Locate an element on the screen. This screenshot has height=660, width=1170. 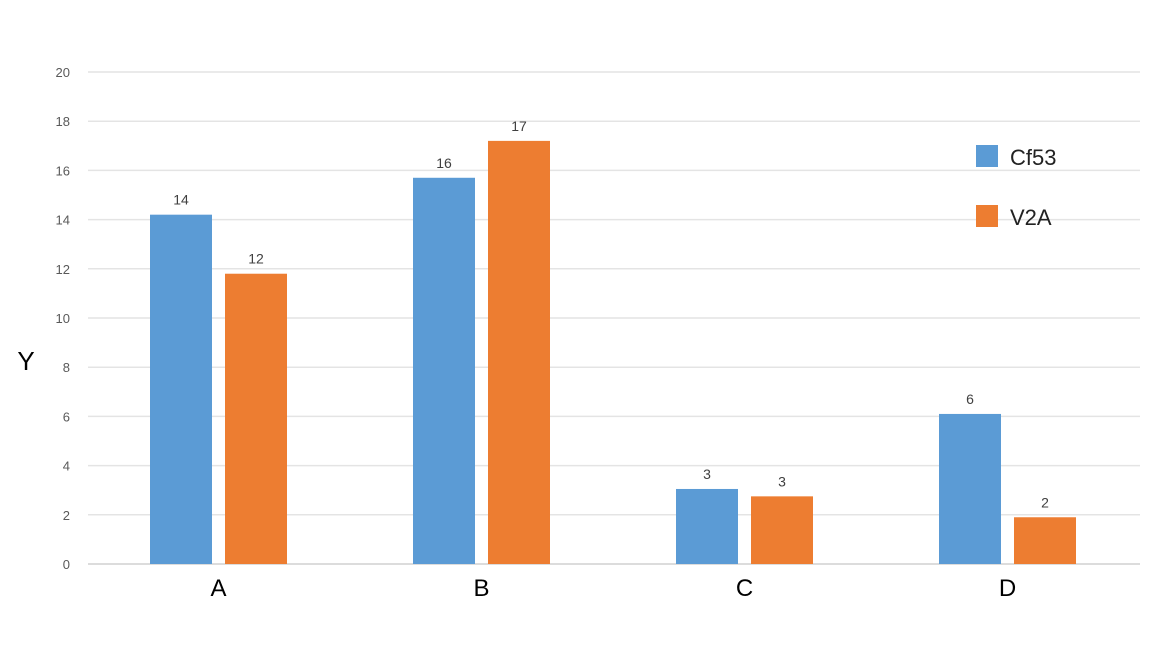
y-axis-label: Y is located at coordinates (25, 361).